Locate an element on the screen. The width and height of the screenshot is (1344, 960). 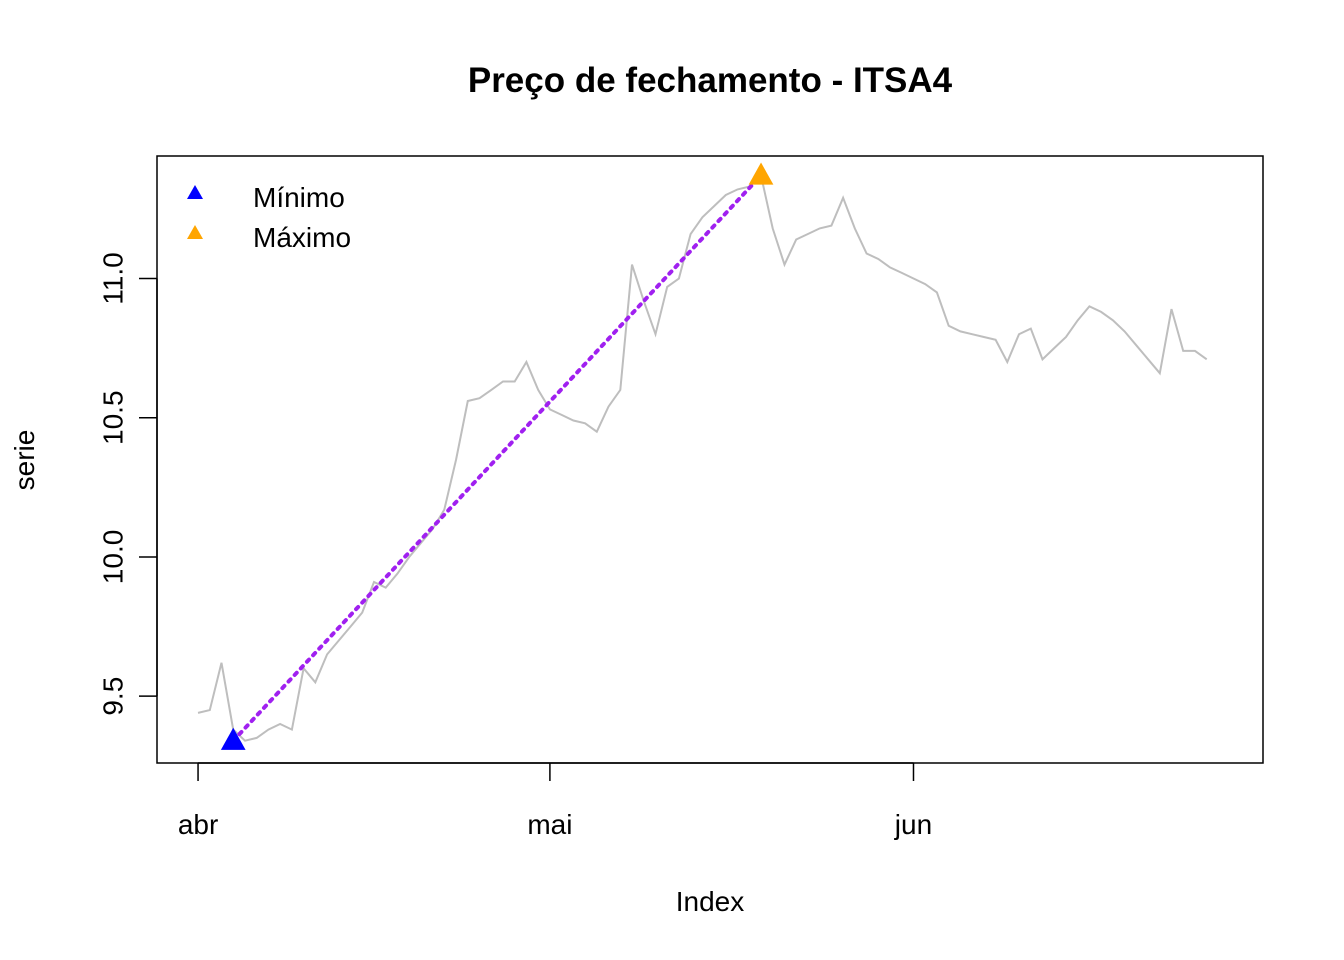
y-tick-label: 9.5 is located at coordinates (113, 696).